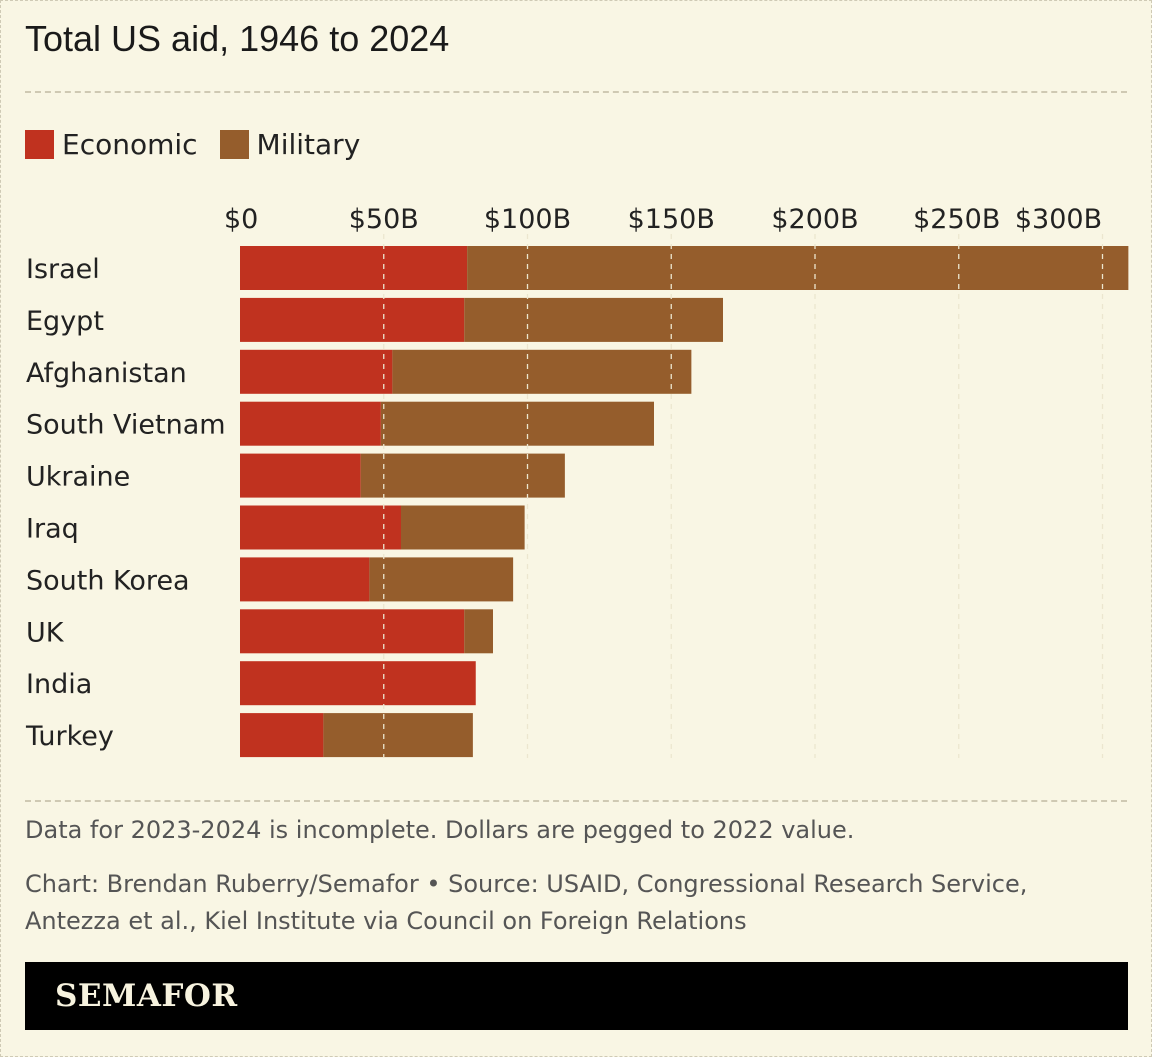  What do you see at coordinates (106, 373) in the screenshot?
I see `category-label: Afghanistan` at bounding box center [106, 373].